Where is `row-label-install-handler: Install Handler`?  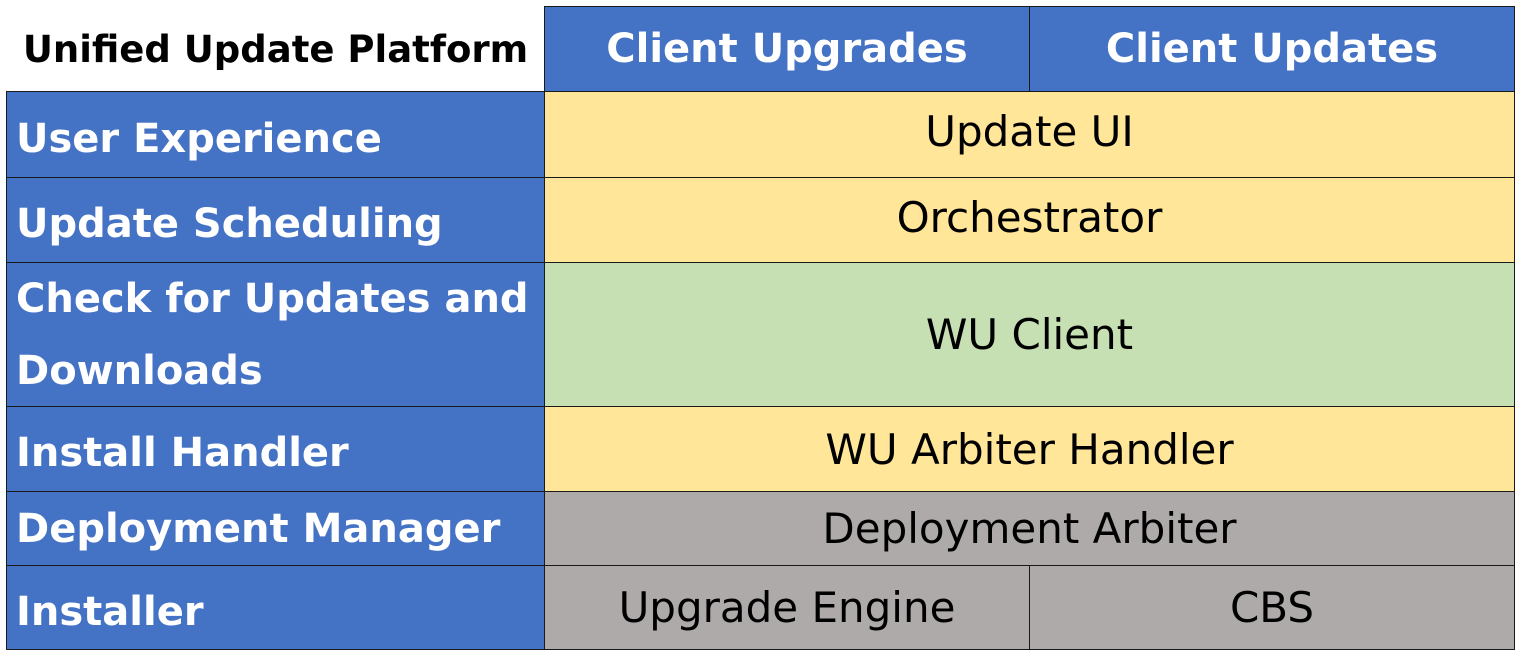 row-label-install-handler: Install Handler is located at coordinates (275, 449).